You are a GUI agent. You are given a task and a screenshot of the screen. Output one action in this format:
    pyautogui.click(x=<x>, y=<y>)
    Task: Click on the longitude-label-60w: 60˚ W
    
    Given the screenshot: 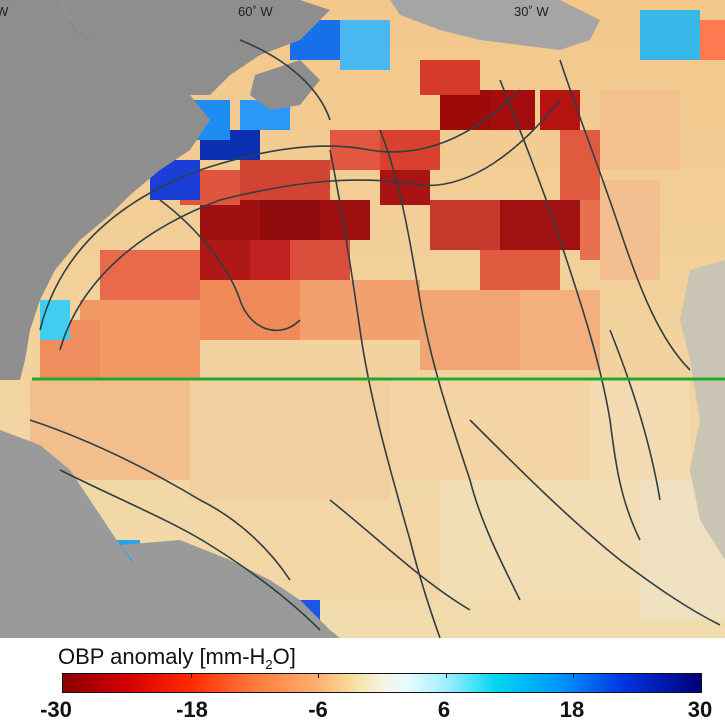 What is the action you would take?
    pyautogui.click(x=255, y=11)
    